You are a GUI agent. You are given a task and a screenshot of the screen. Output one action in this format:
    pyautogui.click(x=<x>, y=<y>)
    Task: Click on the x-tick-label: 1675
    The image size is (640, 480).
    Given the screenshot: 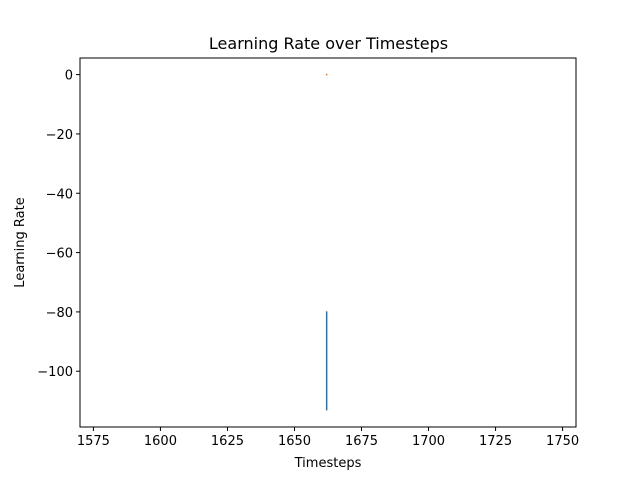 What is the action you would take?
    pyautogui.click(x=361, y=441)
    